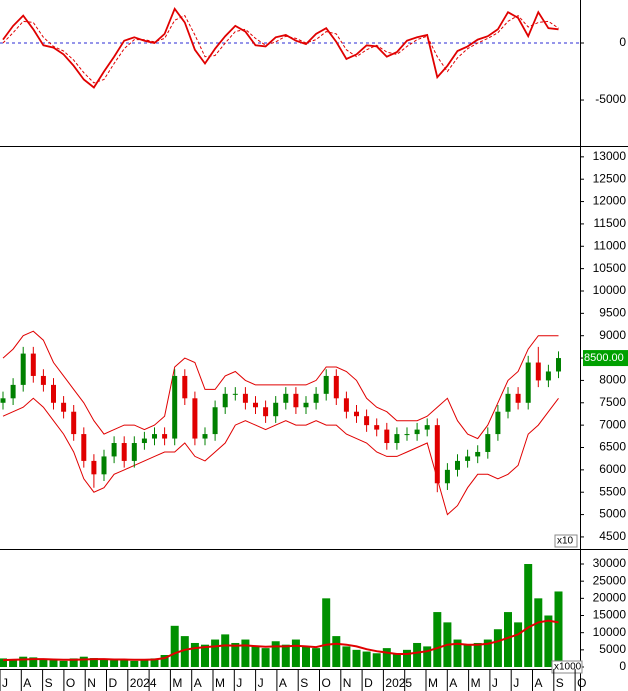 The width and height of the screenshot is (628, 691). Describe the element at coordinates (610, 178) in the screenshot. I see `y-tick-label: 12500` at that location.